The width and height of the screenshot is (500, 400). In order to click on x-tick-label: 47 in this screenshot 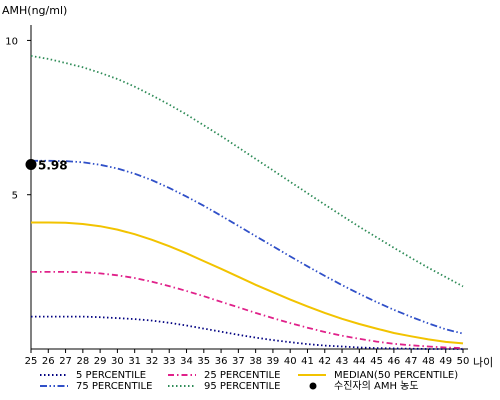, I will do `click(411, 361)`.